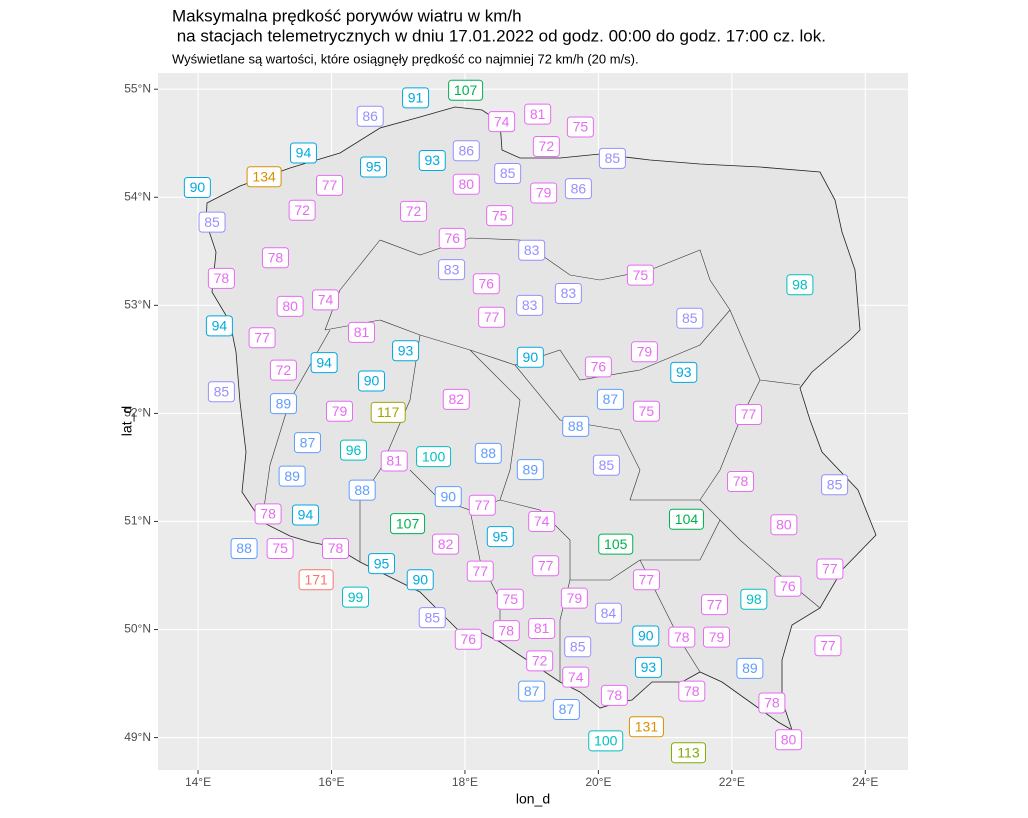 The width and height of the screenshot is (1028, 818). What do you see at coordinates (576, 426) in the screenshot?
I see `station-value: 88` at bounding box center [576, 426].